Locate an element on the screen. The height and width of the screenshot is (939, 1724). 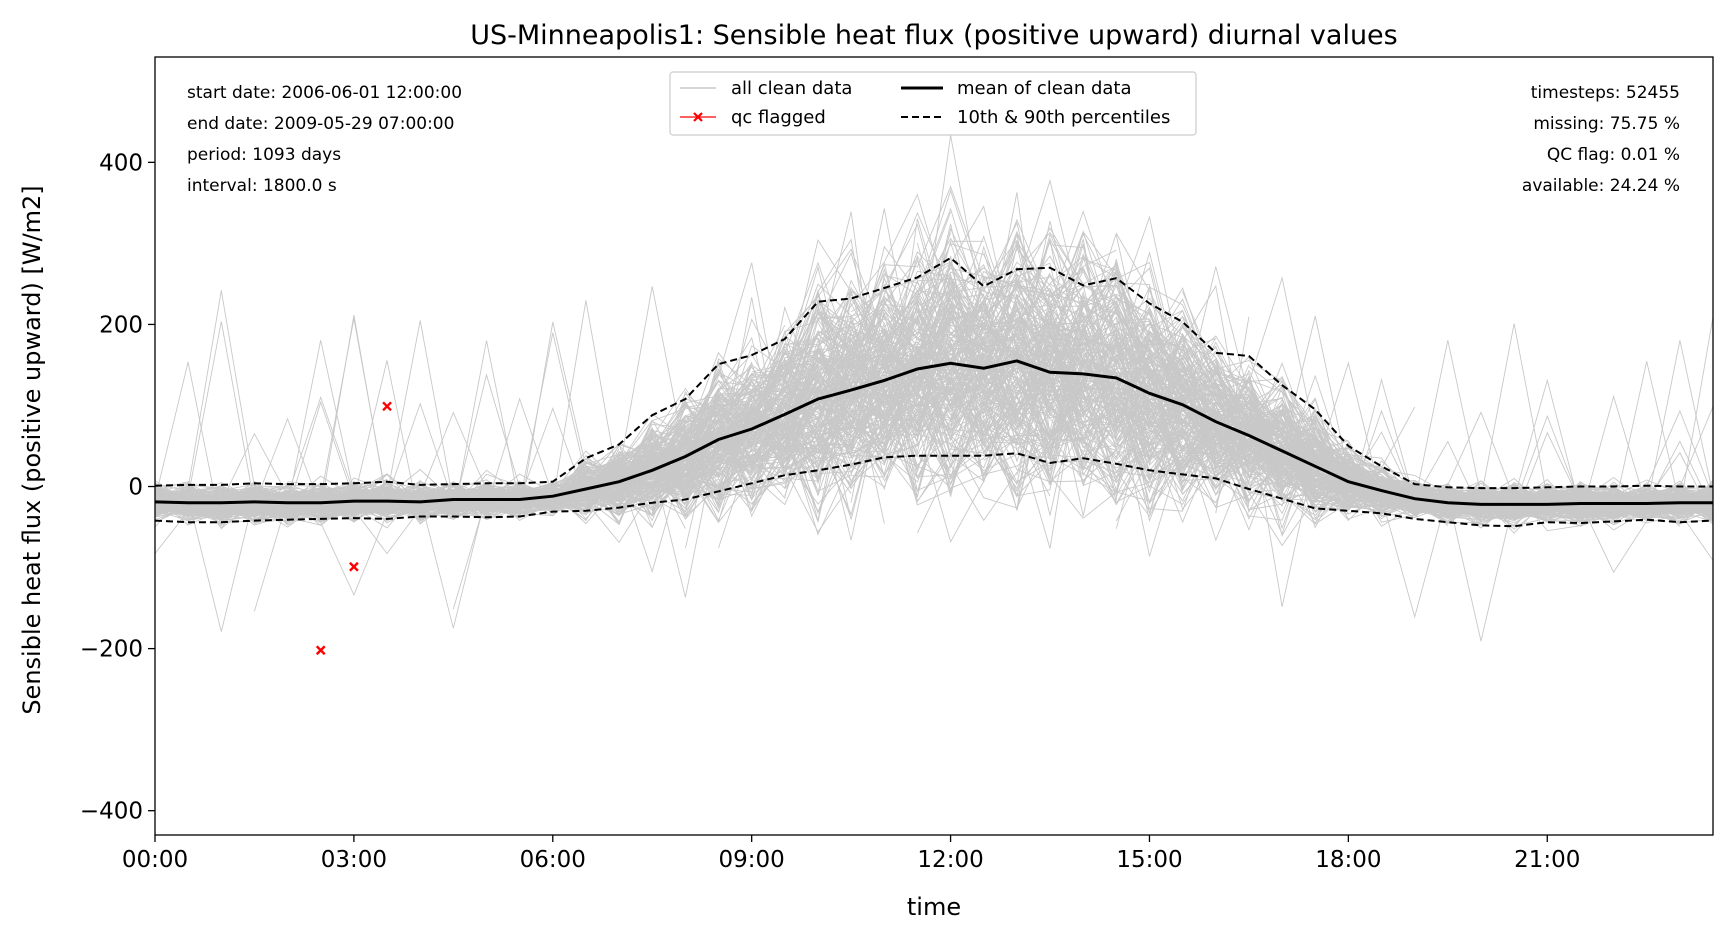
mean-line is located at coordinates (933, 432).